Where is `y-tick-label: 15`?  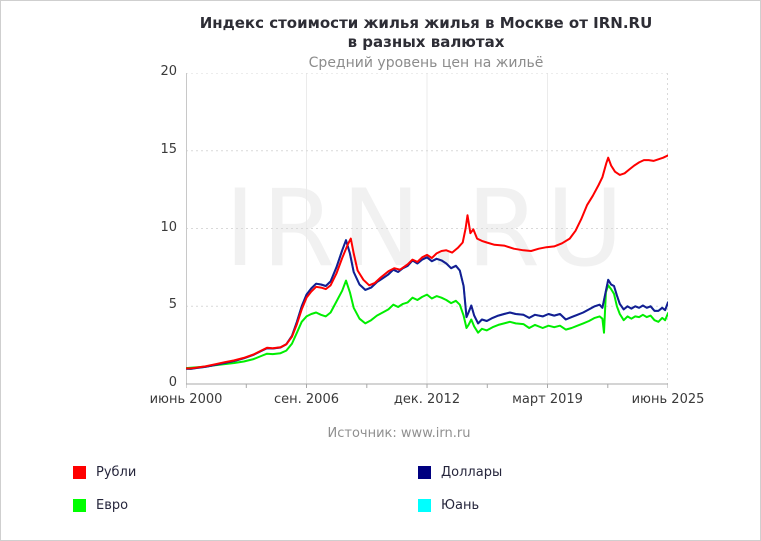
y-tick-label: 15 is located at coordinates (168, 149).